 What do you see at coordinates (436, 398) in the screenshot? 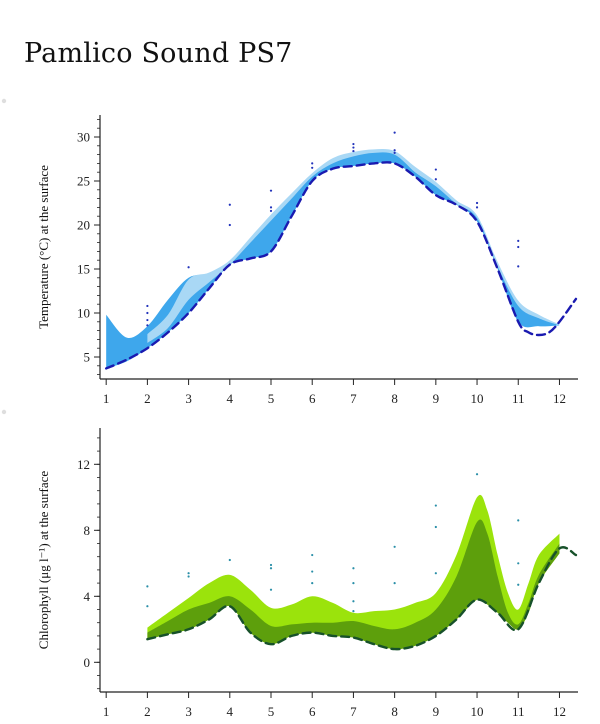
I see `temperature-x-tick-label: 9` at bounding box center [436, 398].